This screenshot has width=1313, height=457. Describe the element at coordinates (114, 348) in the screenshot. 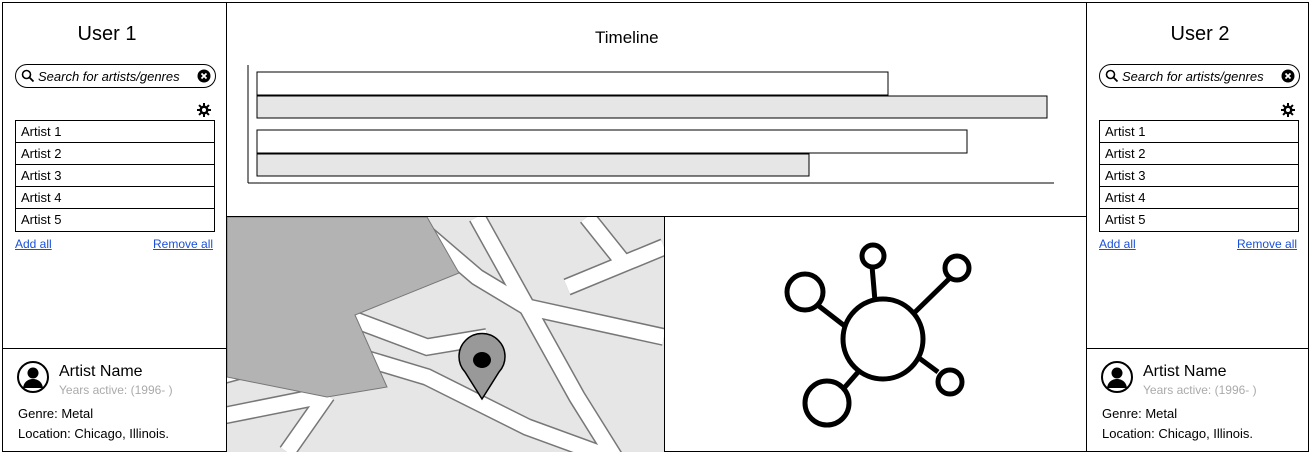

I see `divider-user1-profile` at that location.